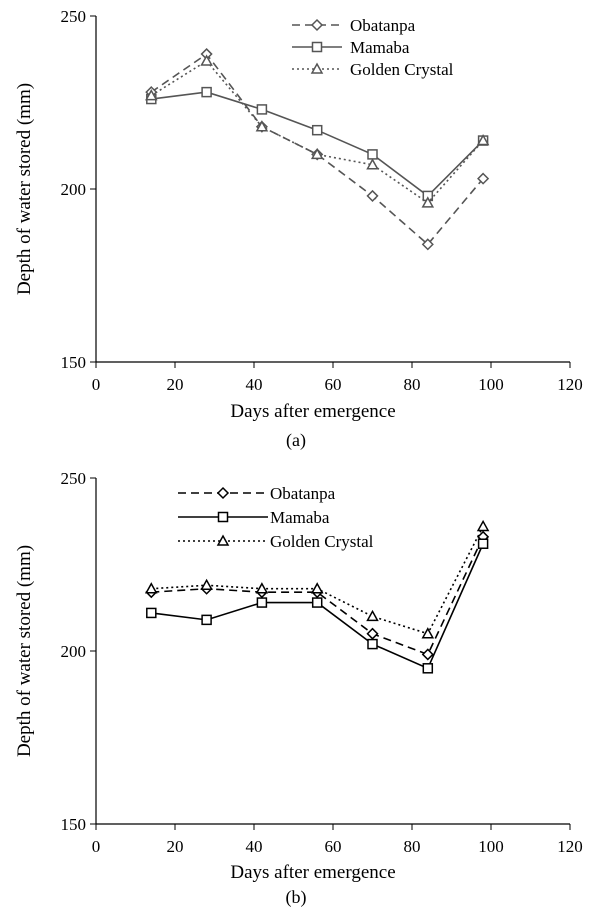 The width and height of the screenshot is (590, 908). I want to click on panel-label: (a), so click(296, 440).